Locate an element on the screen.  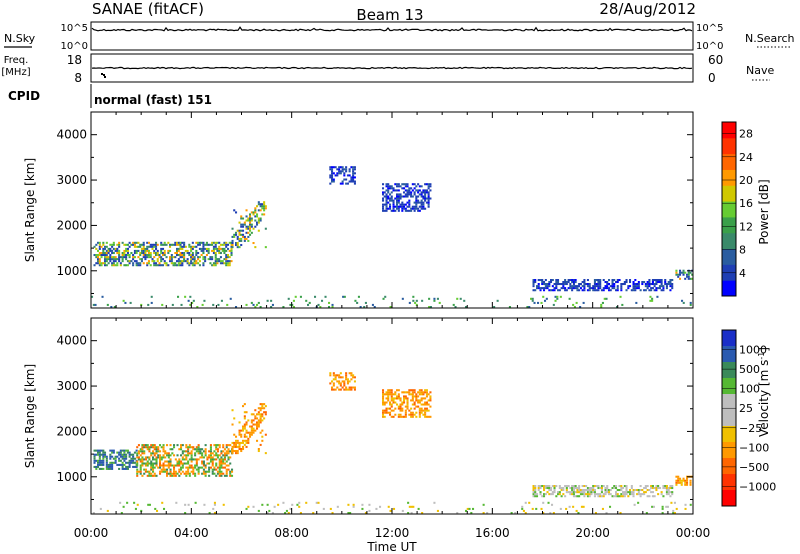
colorbar-tick-label: −25 is located at coordinates (750, 428).